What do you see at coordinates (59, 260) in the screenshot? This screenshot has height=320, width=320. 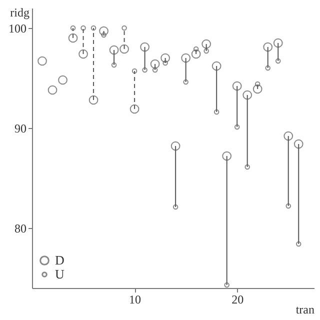 I see `legend-label: D` at bounding box center [59, 260].